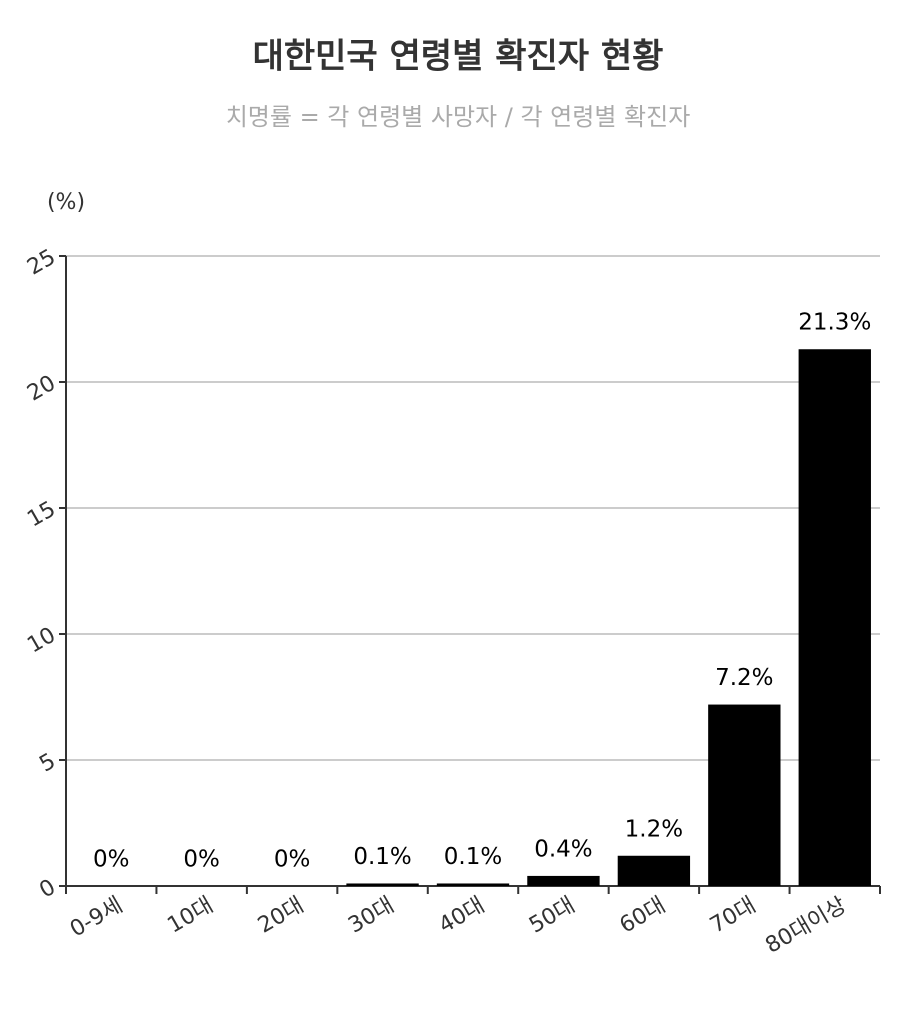  I want to click on x-tick-label: 0-9세, so click(96, 918).